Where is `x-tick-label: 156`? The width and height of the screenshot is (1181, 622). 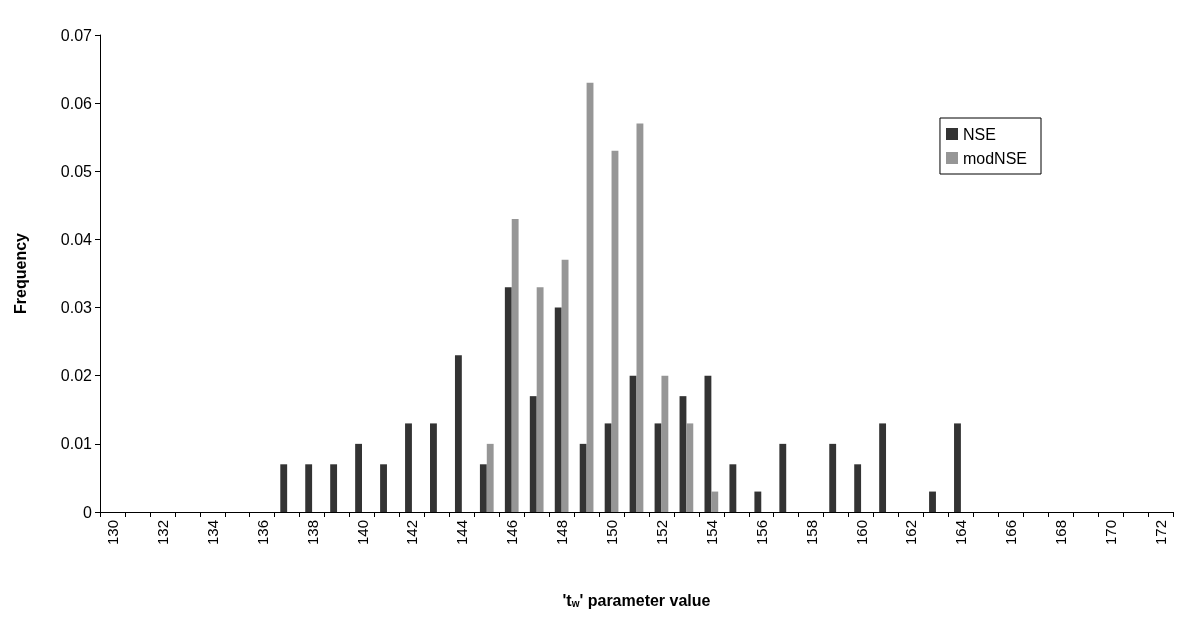
x-tick-label: 156 is located at coordinates (761, 533).